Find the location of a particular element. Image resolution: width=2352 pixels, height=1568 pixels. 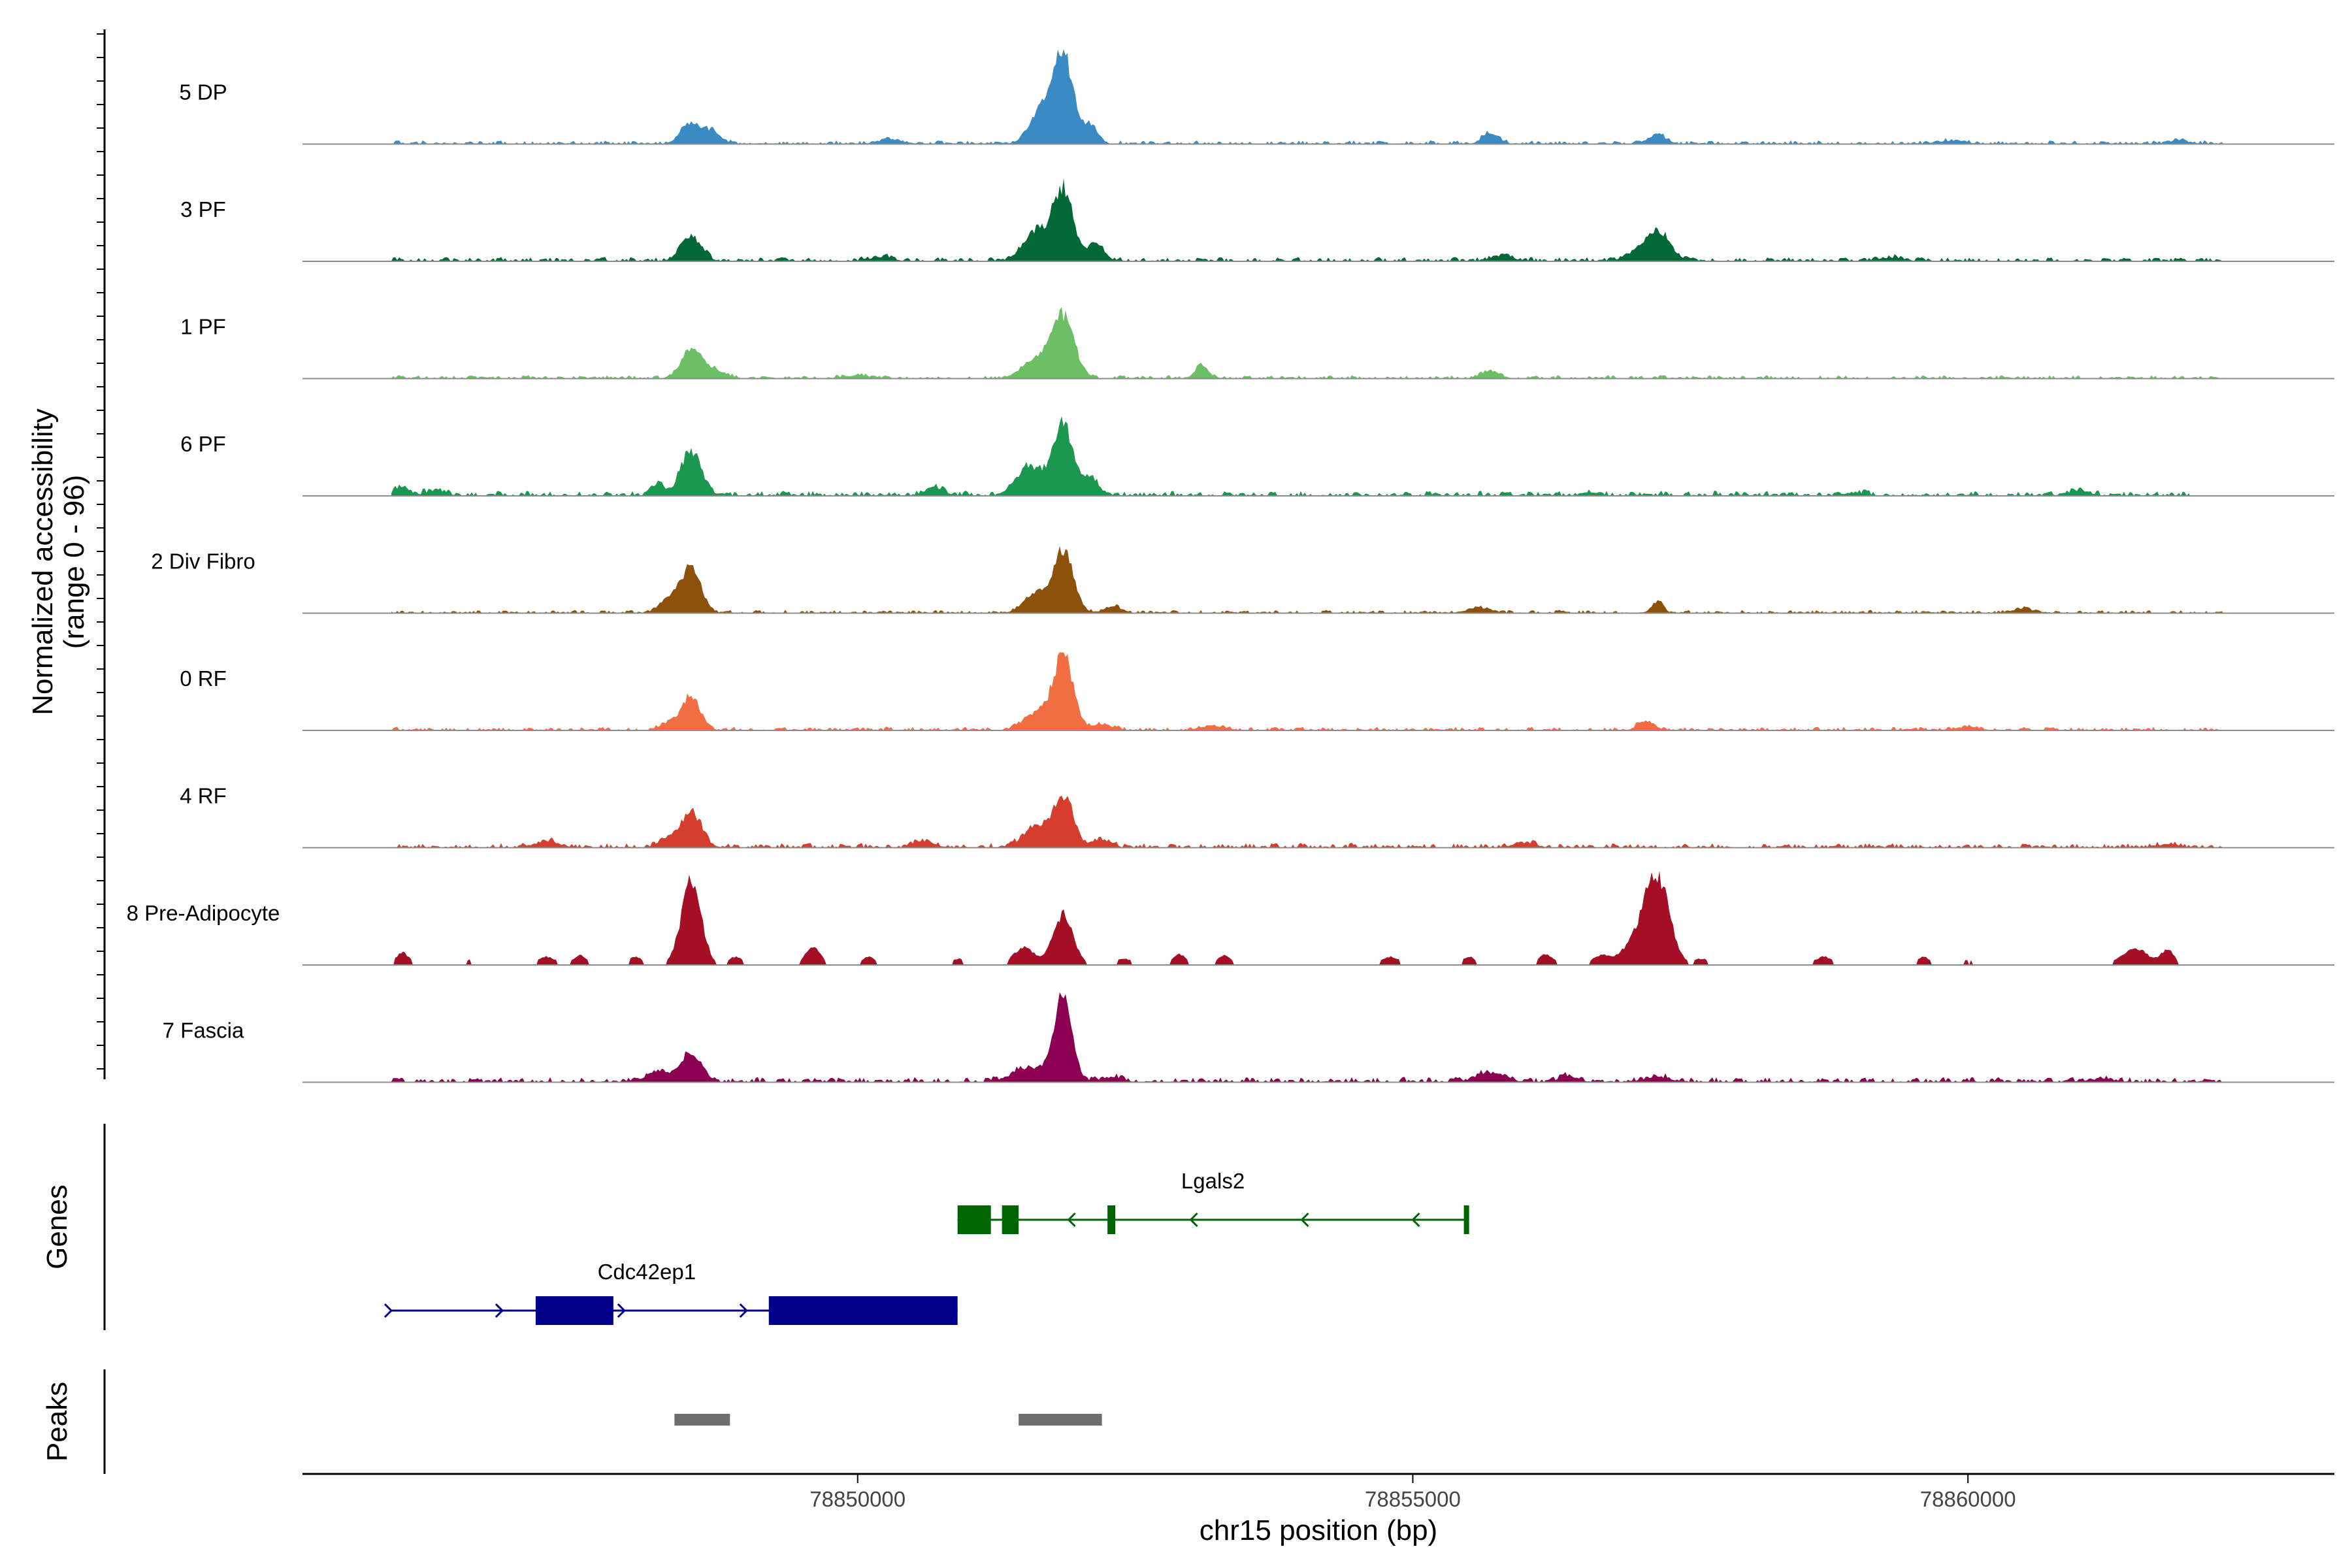

track-label: 7 Fascia is located at coordinates (203, 1031).